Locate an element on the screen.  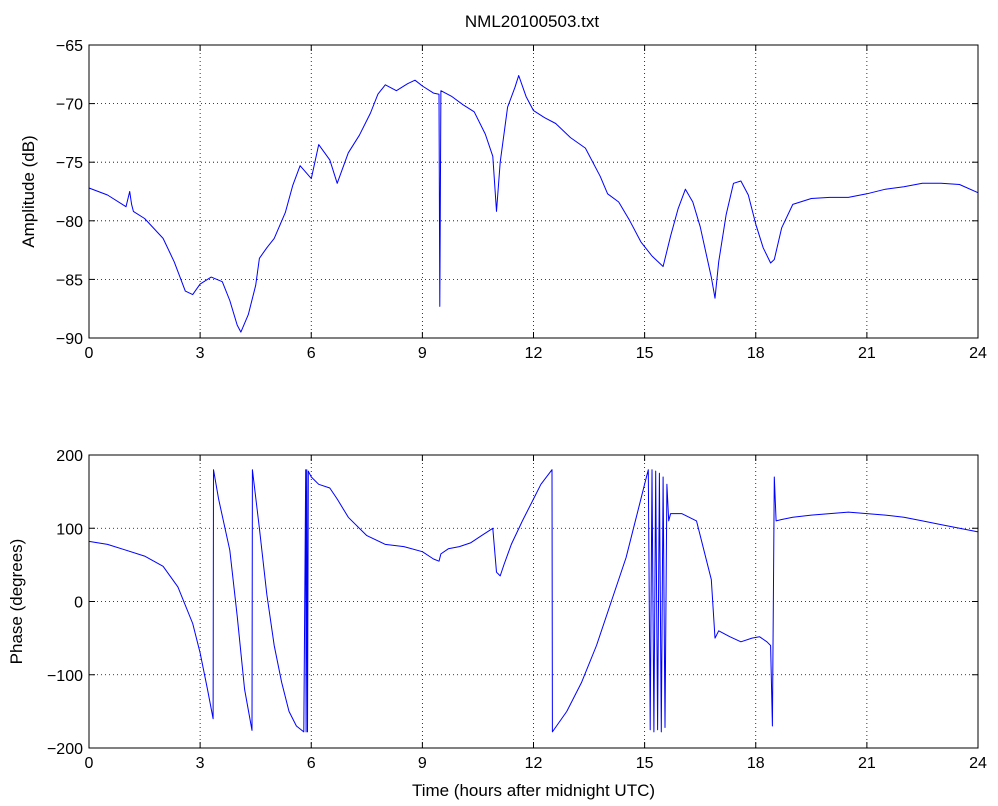
phase-y-tick-label: −200 is located at coordinates (65, 749).